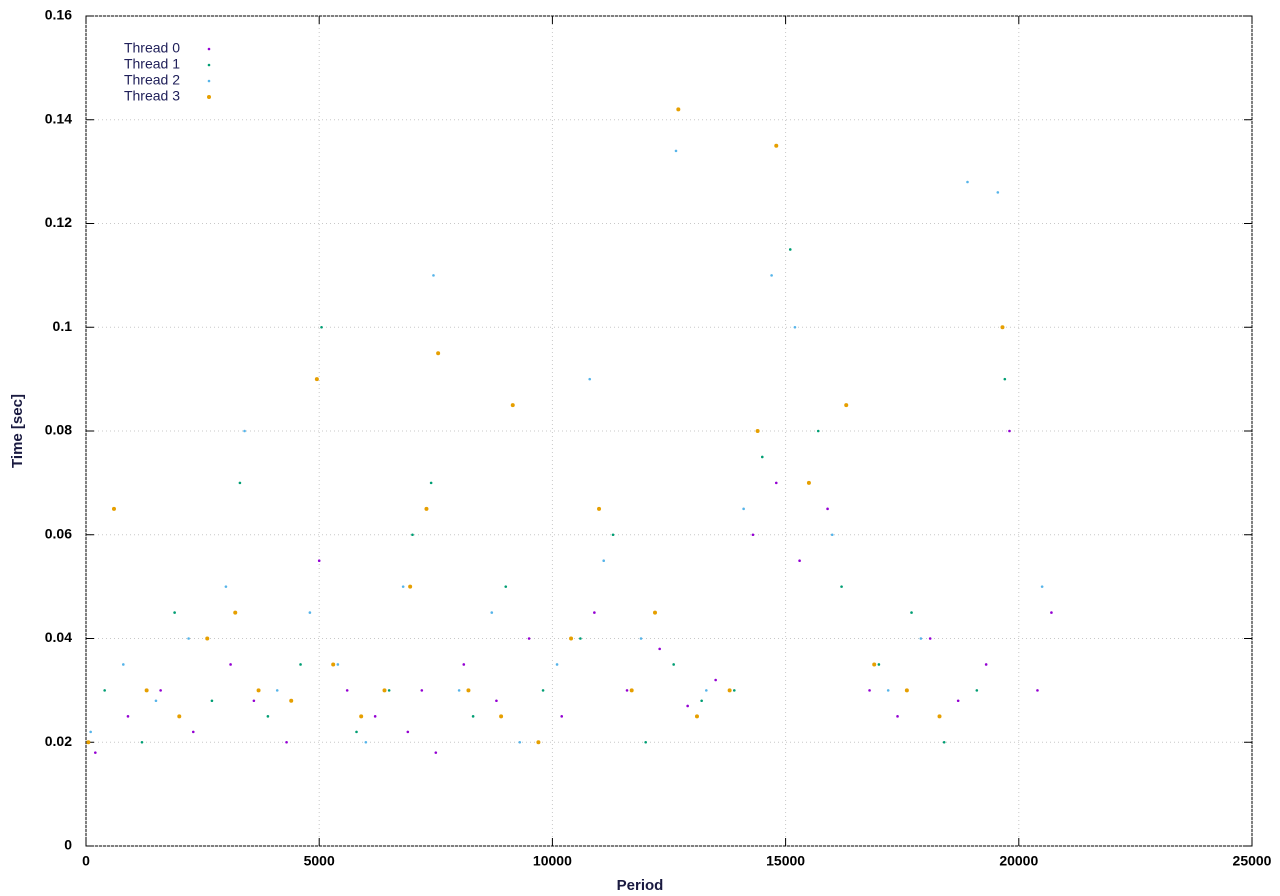  Describe the element at coordinates (58, 430) in the screenshot. I see `y-tick-label: 0.08` at that location.